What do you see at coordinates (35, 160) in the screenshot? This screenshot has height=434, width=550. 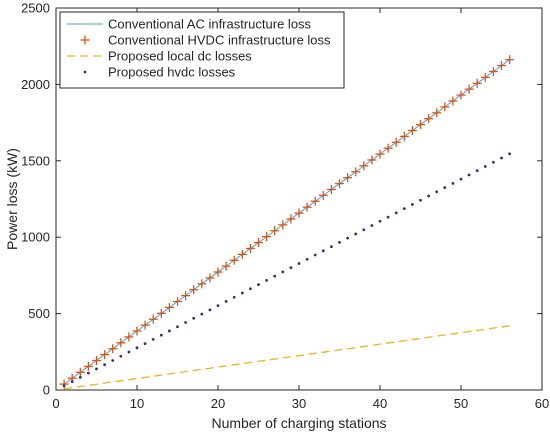 I see `y-tick-label: 1500` at bounding box center [35, 160].